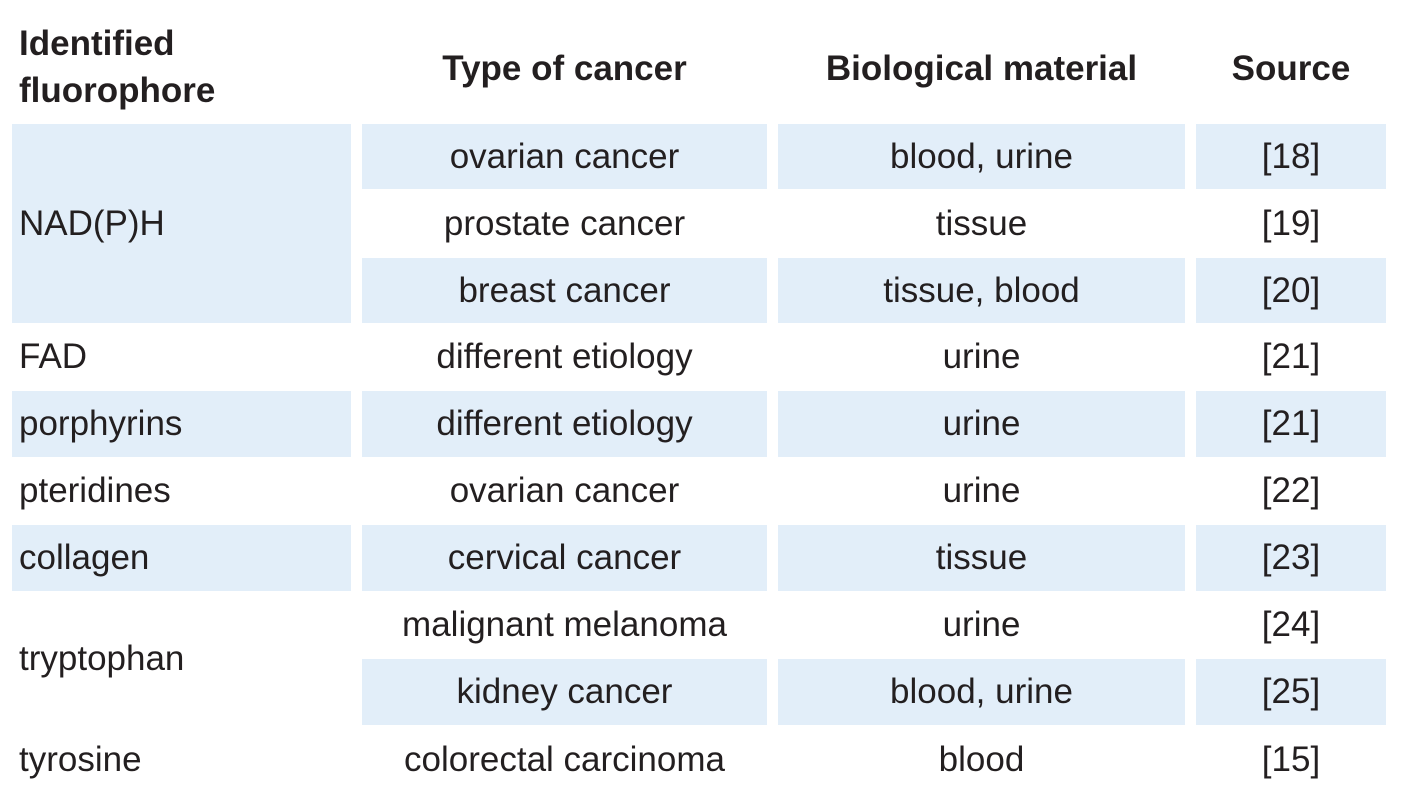 This screenshot has height=800, width=1403. Describe the element at coordinates (564, 558) in the screenshot. I see `cancer-type-cell: cervical cancer` at that location.